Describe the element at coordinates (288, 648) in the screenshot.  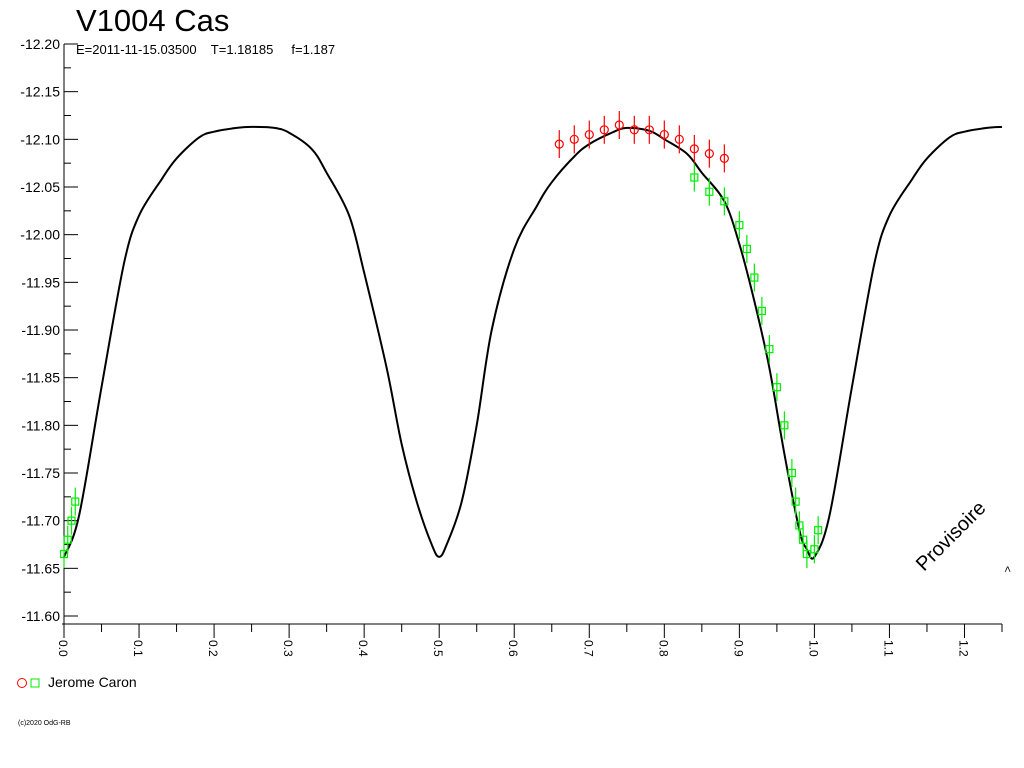
I see `x-tick-label: 0.3` at that location.